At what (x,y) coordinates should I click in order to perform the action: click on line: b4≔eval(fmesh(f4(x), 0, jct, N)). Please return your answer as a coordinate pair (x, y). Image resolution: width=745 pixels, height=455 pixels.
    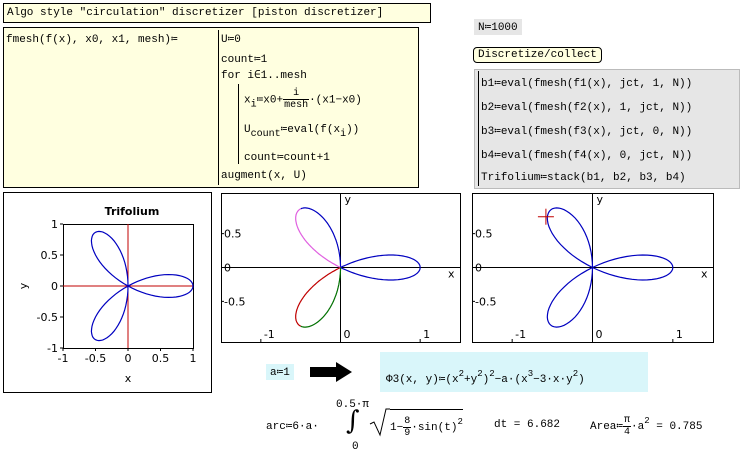
    Looking at the image, I should click on (587, 156).